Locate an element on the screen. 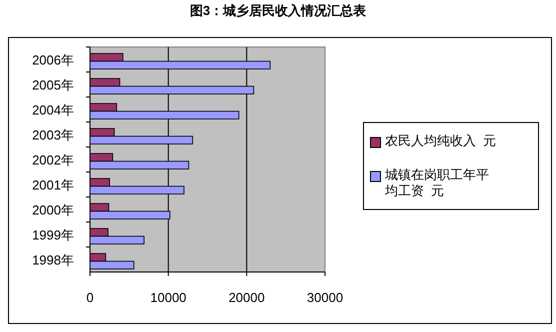 The height and width of the screenshot is (332, 556). x-tick-label: 0 is located at coordinates (90, 297).